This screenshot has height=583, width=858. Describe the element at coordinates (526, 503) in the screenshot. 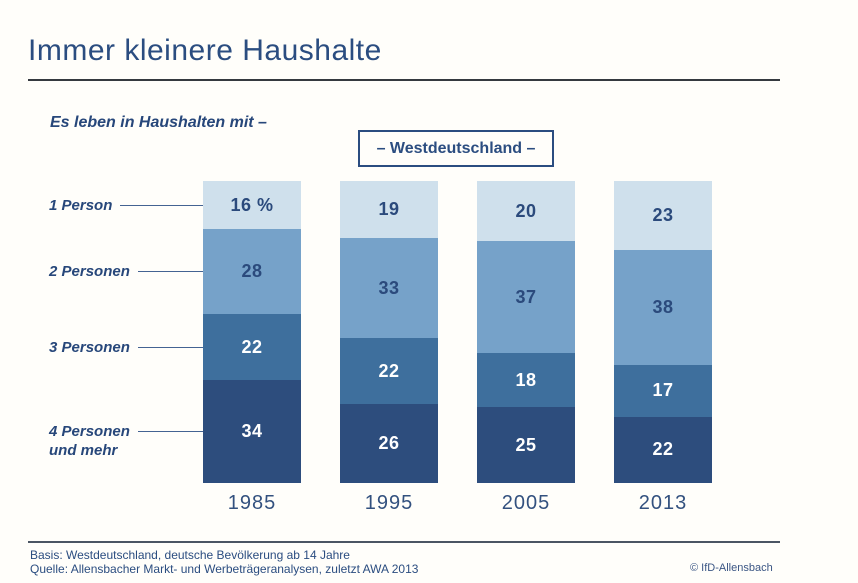

I see `year-label: 2005` at that location.